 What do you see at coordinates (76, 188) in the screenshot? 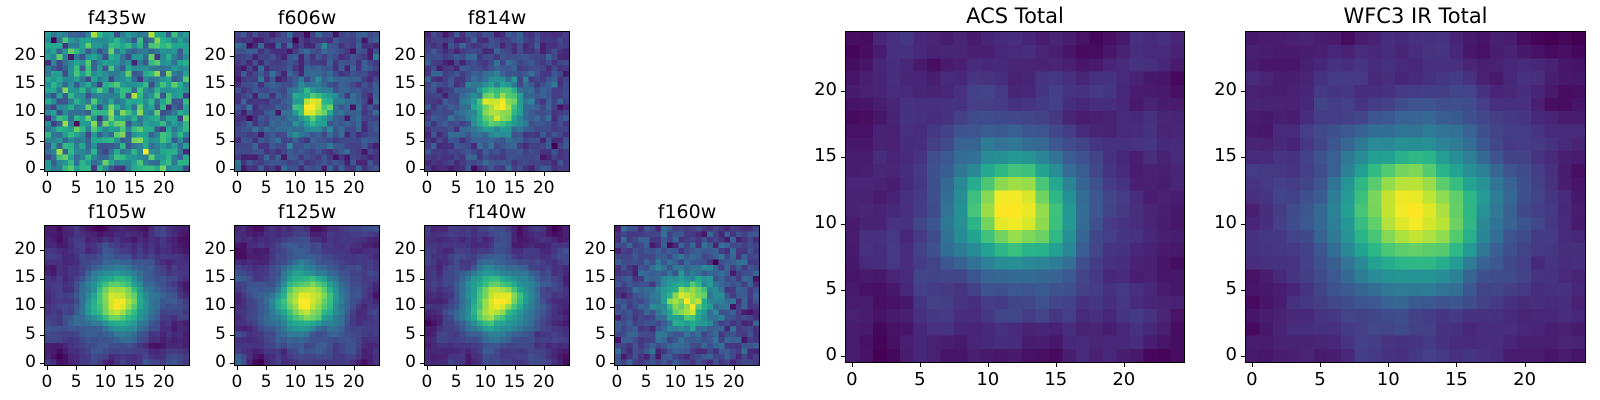
I see `xticklabel-f435w-1: 5` at bounding box center [76, 188].